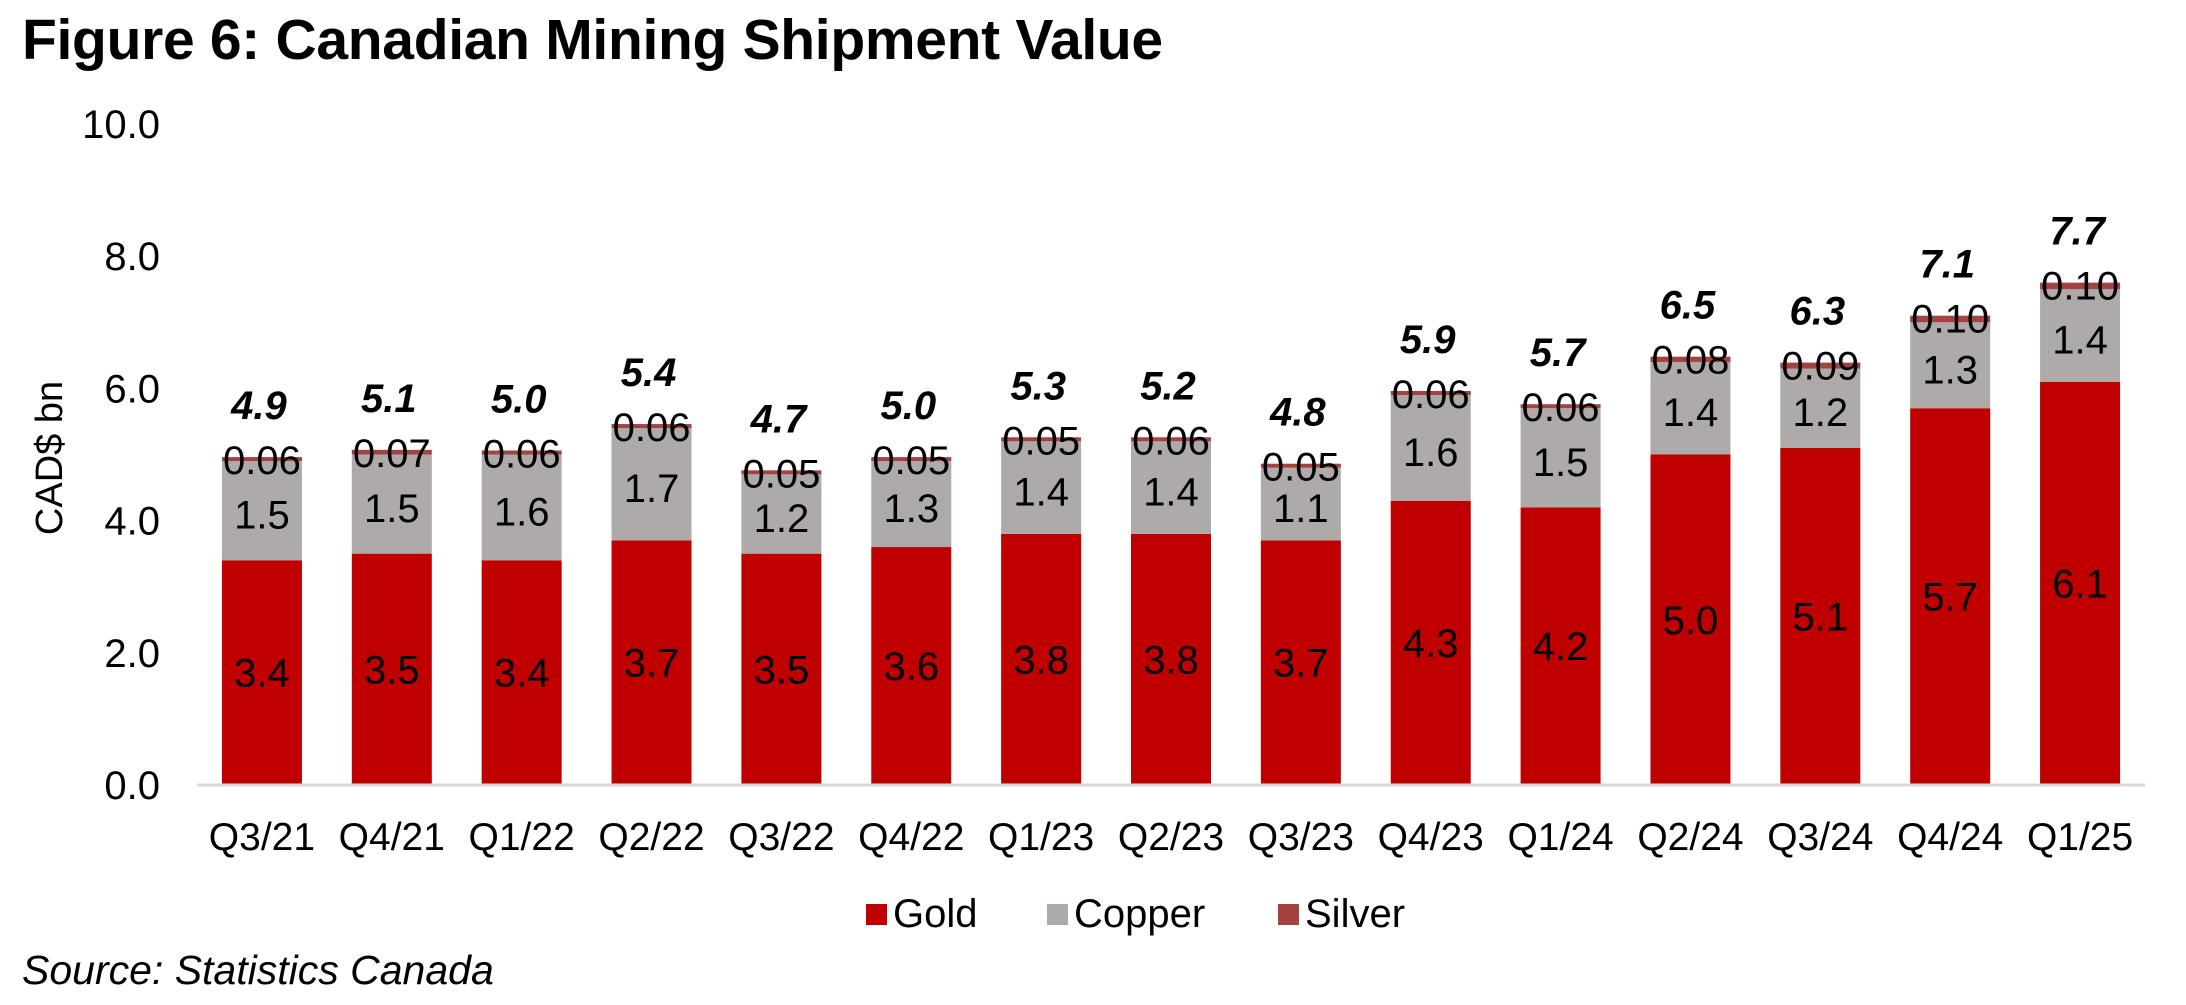  I want to click on data-label-gold: 5.0, so click(1691, 621).